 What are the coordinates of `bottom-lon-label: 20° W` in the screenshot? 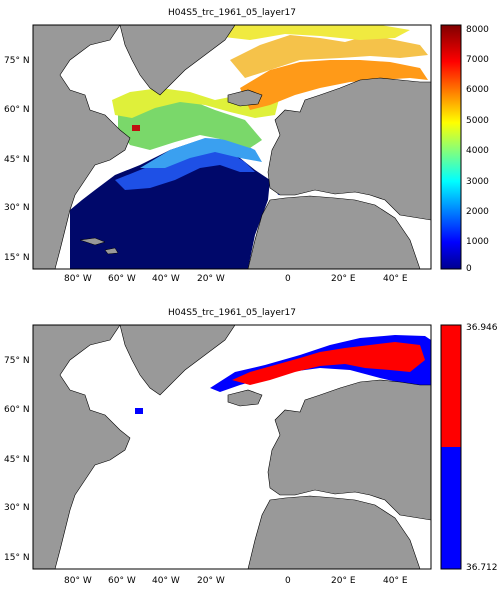 It's located at (211, 581).